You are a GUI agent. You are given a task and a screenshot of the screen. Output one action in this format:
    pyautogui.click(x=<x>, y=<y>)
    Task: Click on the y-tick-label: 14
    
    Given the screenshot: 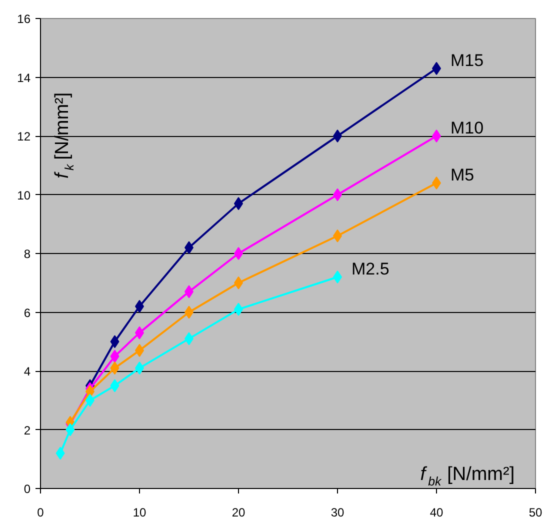 What is the action you would take?
    pyautogui.click(x=24, y=77)
    